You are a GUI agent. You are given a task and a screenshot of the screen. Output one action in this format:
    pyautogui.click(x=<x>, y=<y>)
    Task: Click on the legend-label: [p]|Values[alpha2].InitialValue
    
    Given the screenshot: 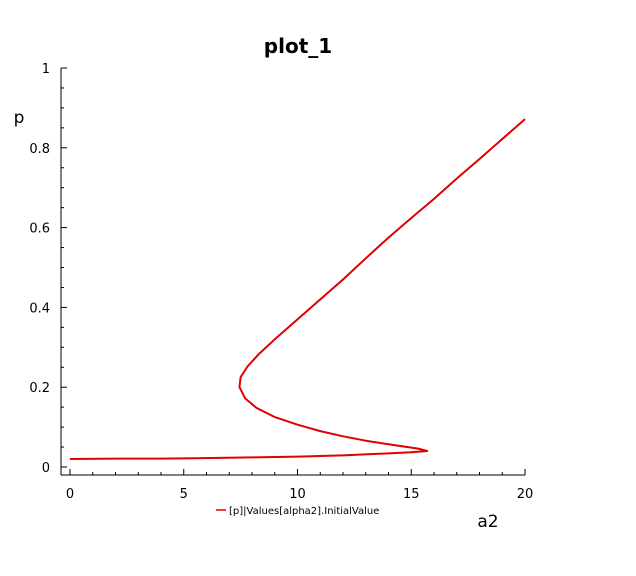 What is the action you would take?
    pyautogui.click(x=304, y=511)
    